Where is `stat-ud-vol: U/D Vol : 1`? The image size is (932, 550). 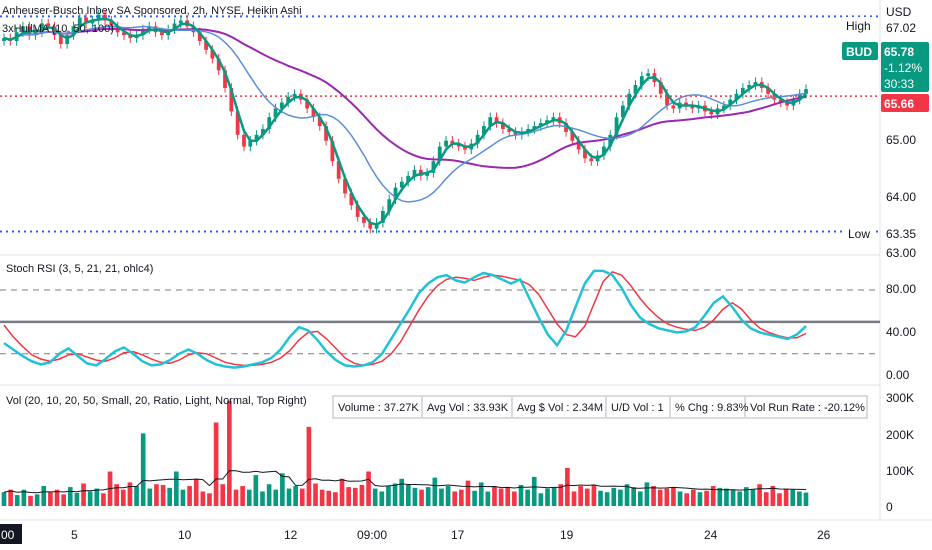 stat-ud-vol: U/D Vol : 1 is located at coordinates (637, 408).